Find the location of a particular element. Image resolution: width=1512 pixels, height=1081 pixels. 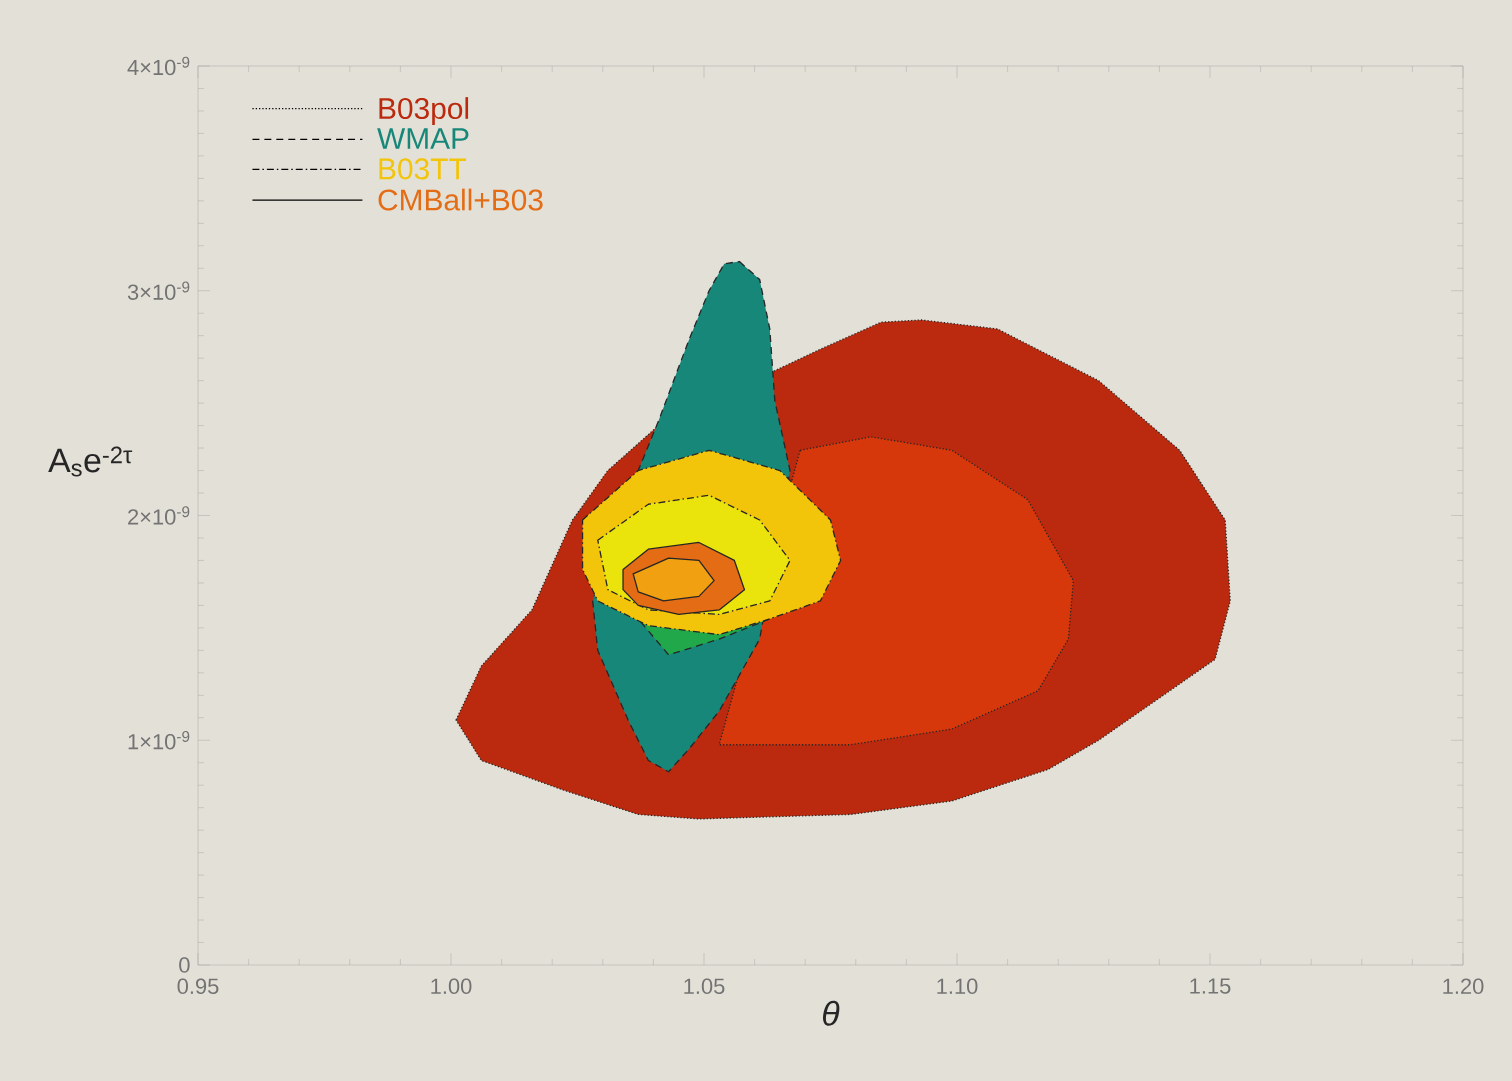

y-axis-title: A$_{s}$e$^{-2τ}$ is located at coordinates (90, 461).